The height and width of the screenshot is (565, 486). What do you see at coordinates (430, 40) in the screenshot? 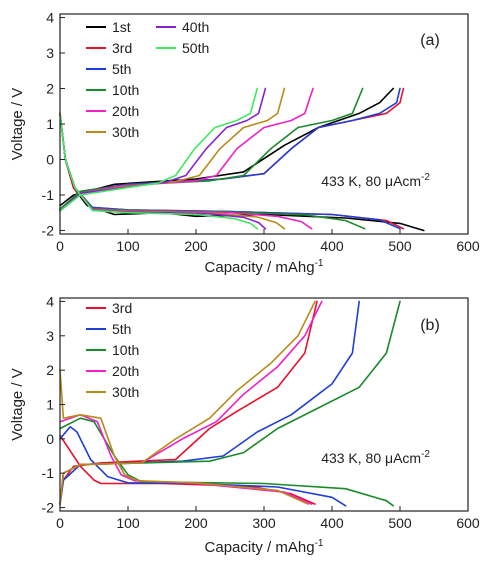
I see `panel-label: (a)` at bounding box center [430, 40].